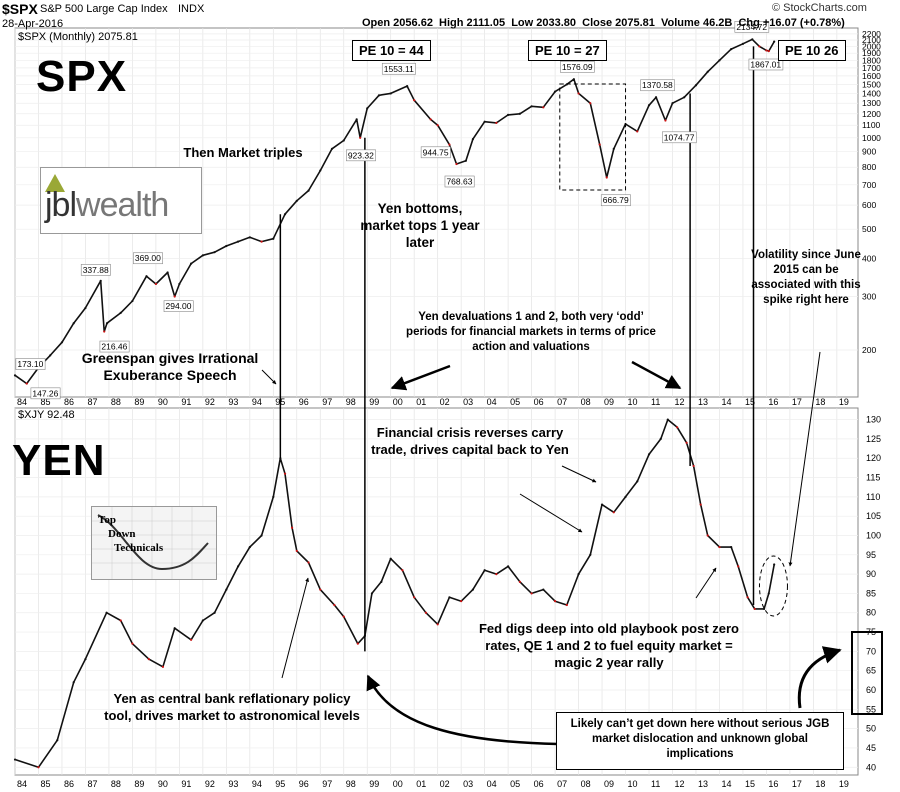 This screenshot has width=900, height=792. I want to click on spx-value-callout: 294.00, so click(179, 306).